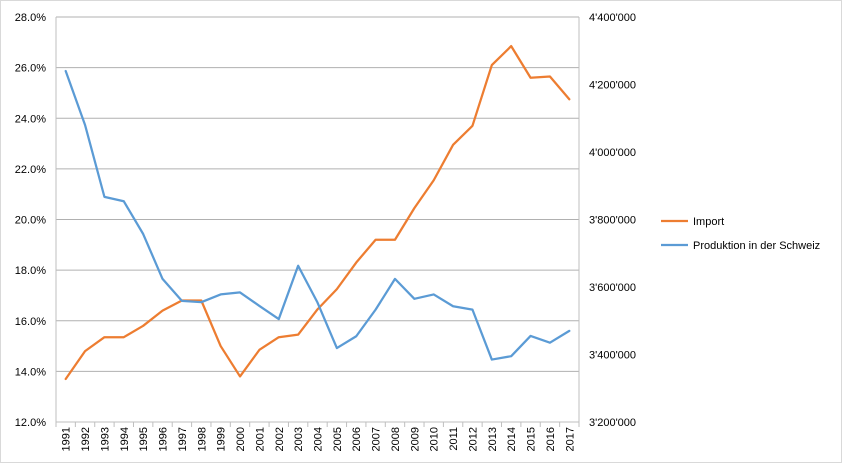 The image size is (842, 467). Describe the element at coordinates (612, 356) in the screenshot. I see `y2-tick-label: 3'400'000` at that location.